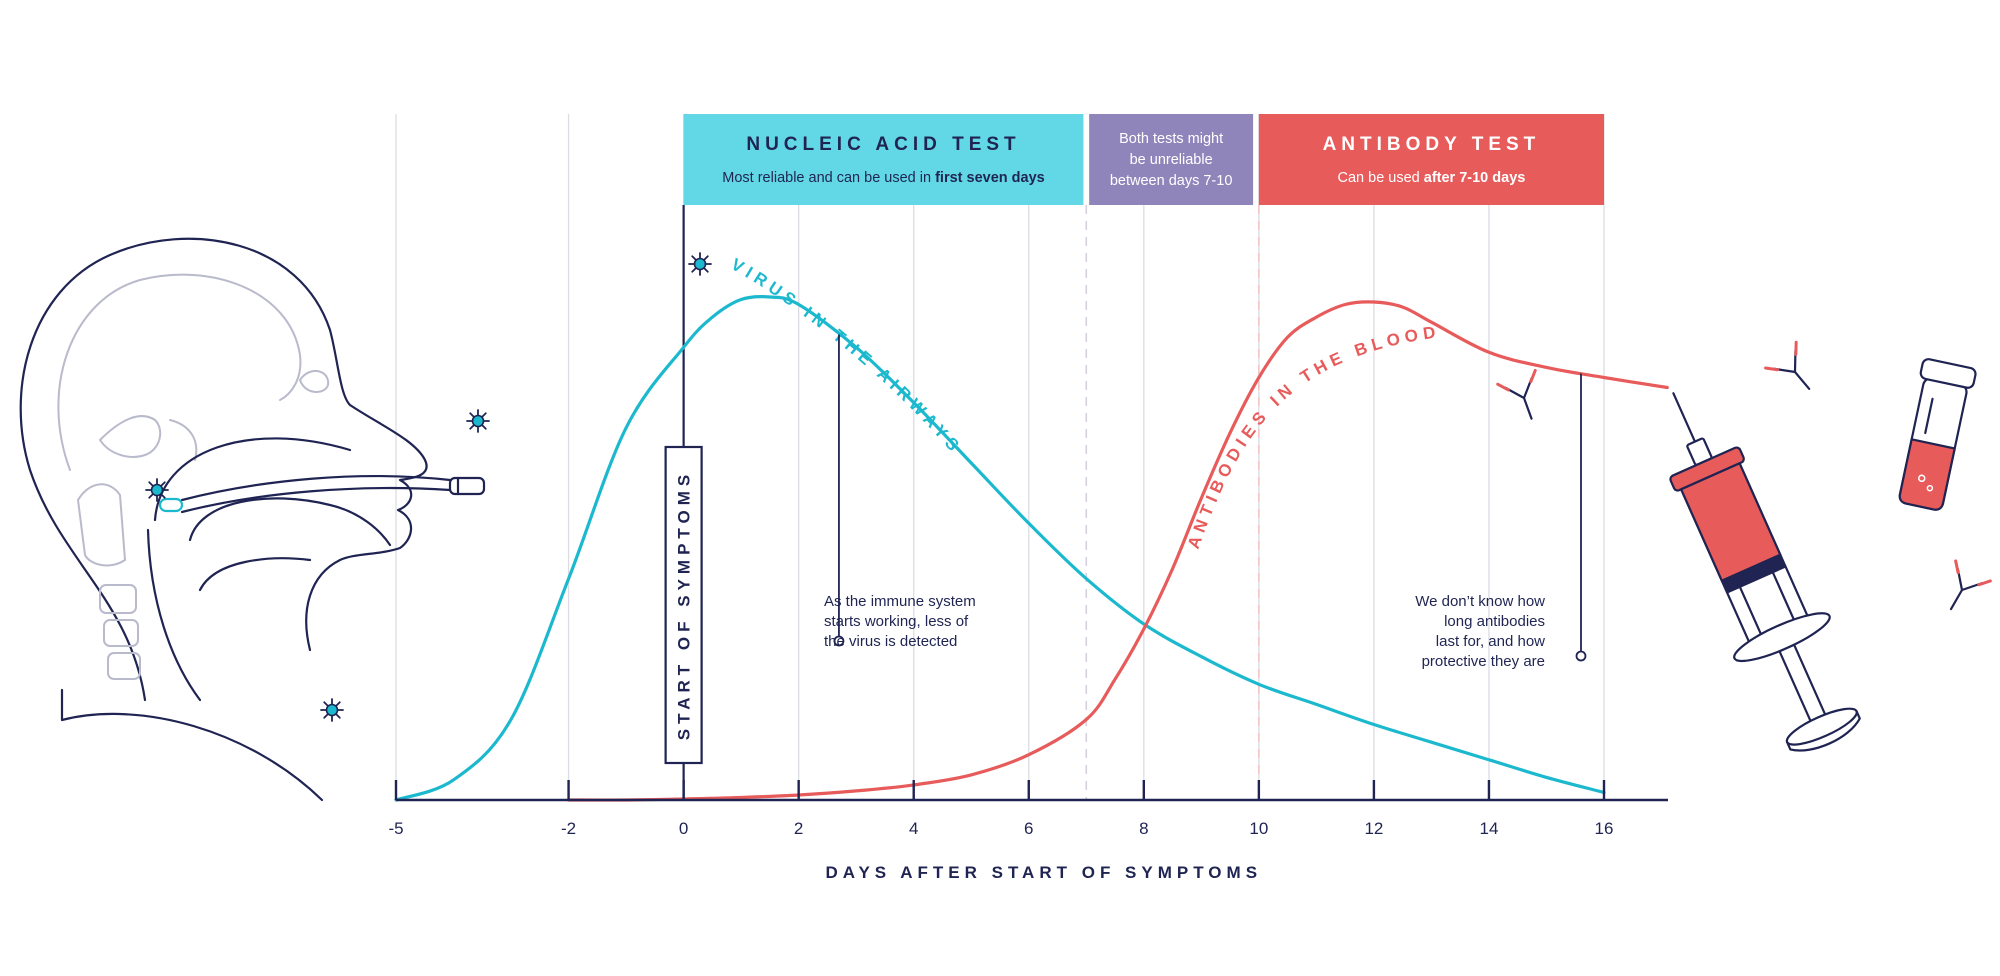 The width and height of the screenshot is (2000, 976). I want to click on start-of-symptoms-label: START OF SYMPTOMS, so click(684, 605).